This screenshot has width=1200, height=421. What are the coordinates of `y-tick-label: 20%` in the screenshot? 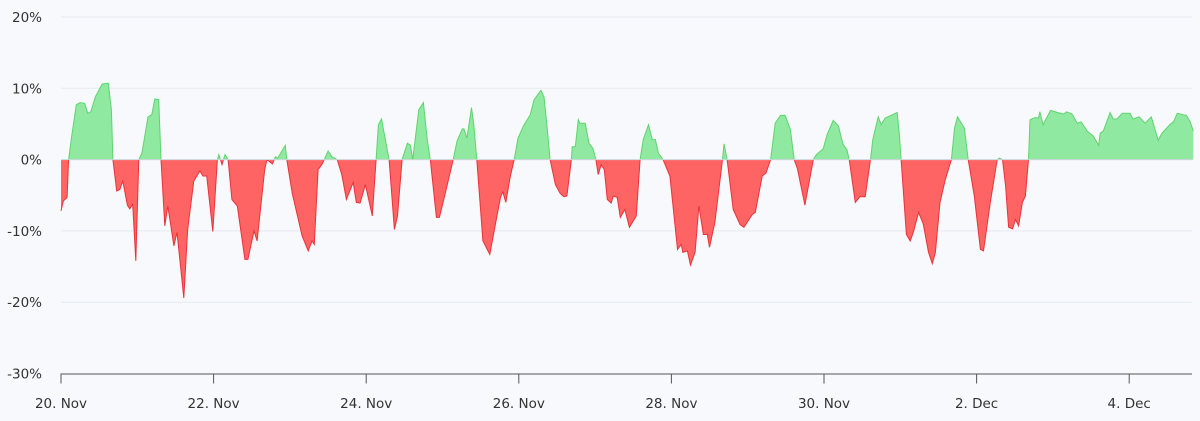 It's located at (27, 18).